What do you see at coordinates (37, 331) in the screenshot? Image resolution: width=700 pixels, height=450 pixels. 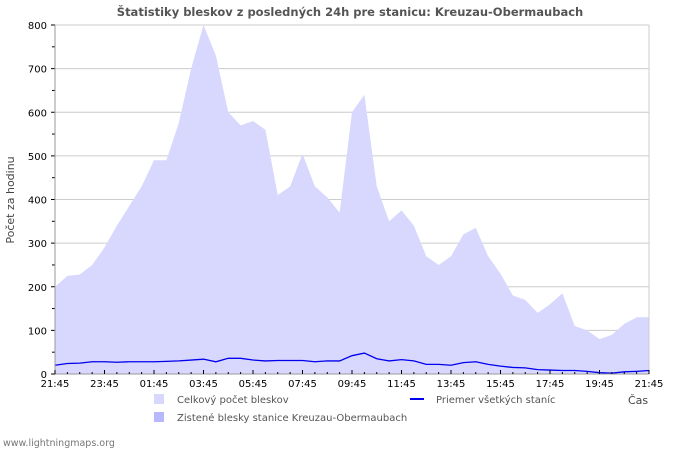 I see `y-tick-label: 100` at bounding box center [37, 331].